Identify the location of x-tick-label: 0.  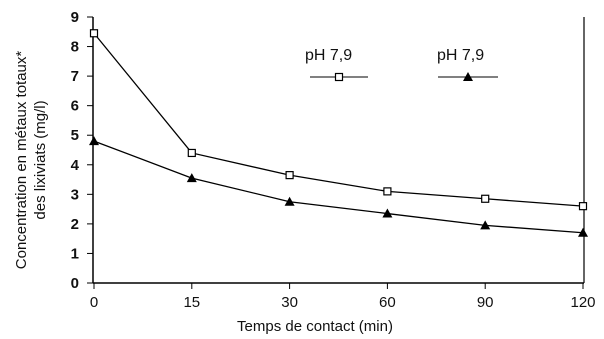
(94, 302).